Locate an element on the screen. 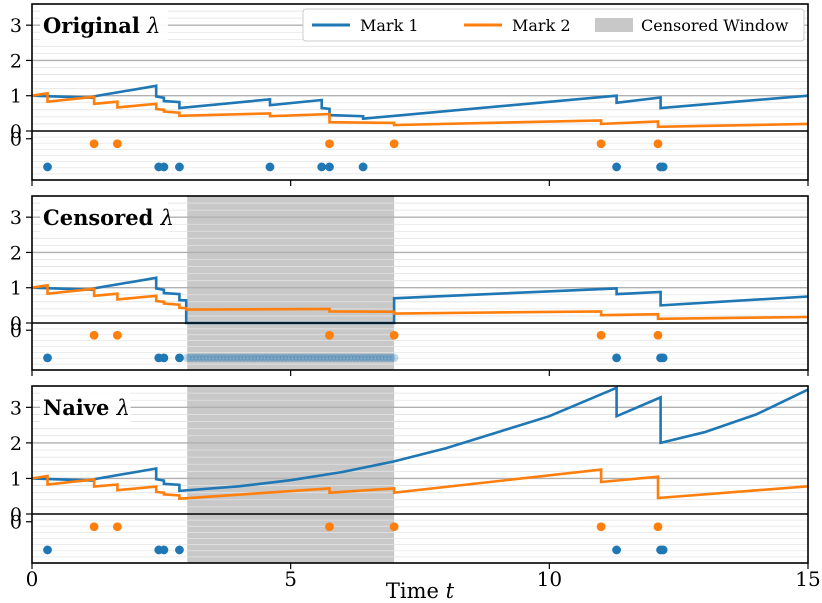  panel-title: Censored λ is located at coordinates (107, 217).